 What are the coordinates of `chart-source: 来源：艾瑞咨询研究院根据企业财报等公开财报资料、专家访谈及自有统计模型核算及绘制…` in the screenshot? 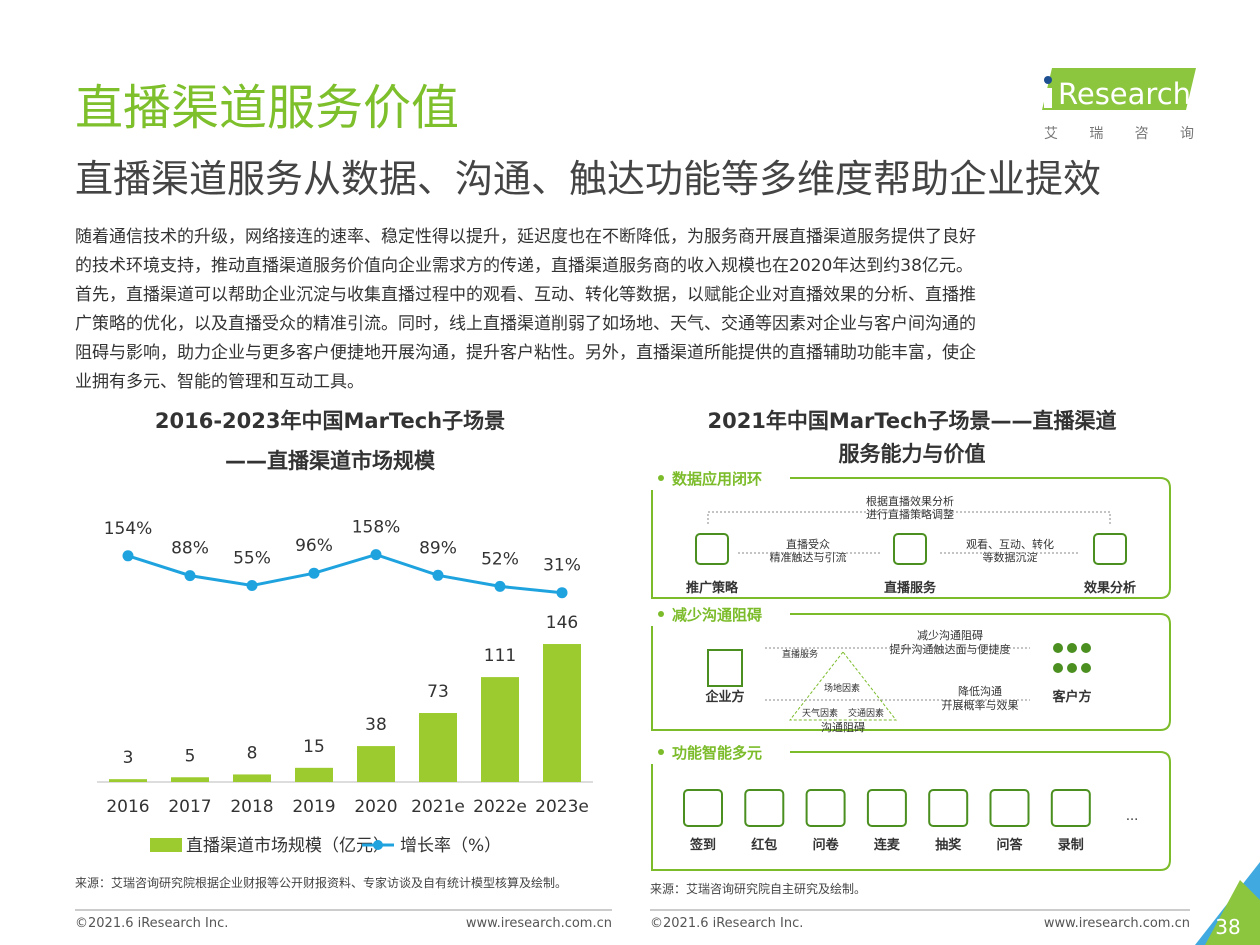 It's located at (321, 883).